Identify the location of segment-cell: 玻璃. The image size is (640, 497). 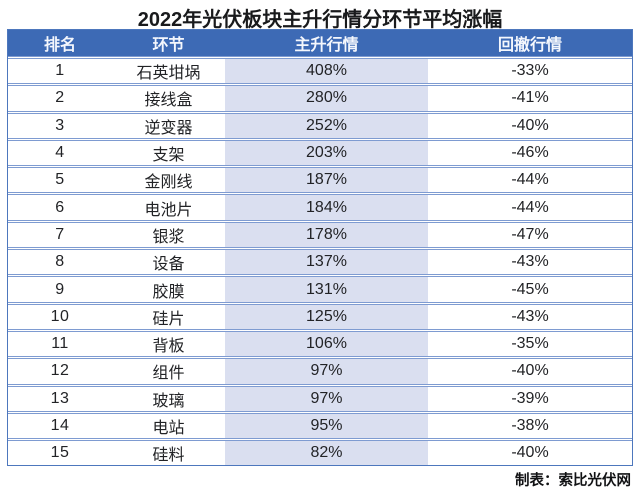
(168, 401).